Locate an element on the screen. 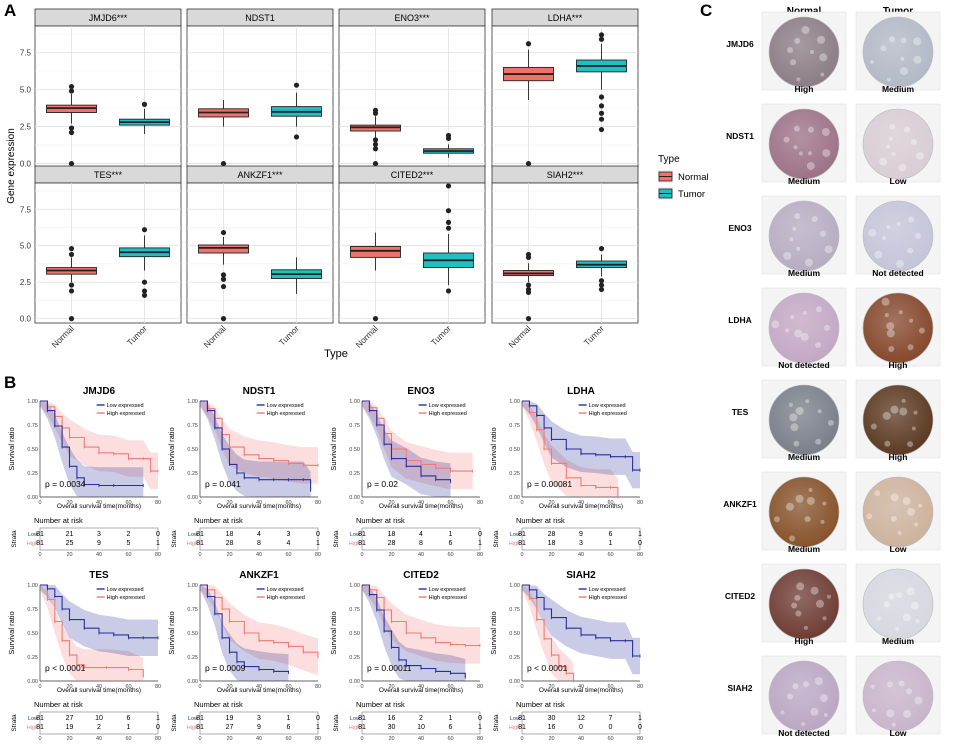 This screenshot has height=749, width=955. risk-count: 30 is located at coordinates (392, 727).